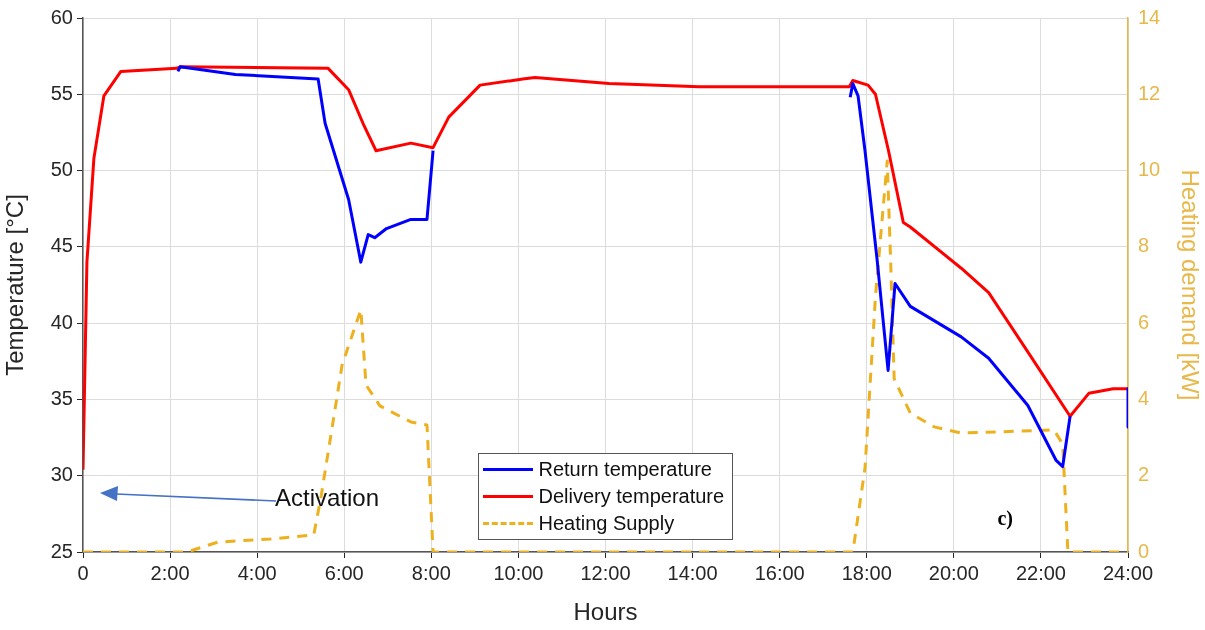 This screenshot has height=630, width=1205. I want to click on x-tick-label: 2:00, so click(170, 572).